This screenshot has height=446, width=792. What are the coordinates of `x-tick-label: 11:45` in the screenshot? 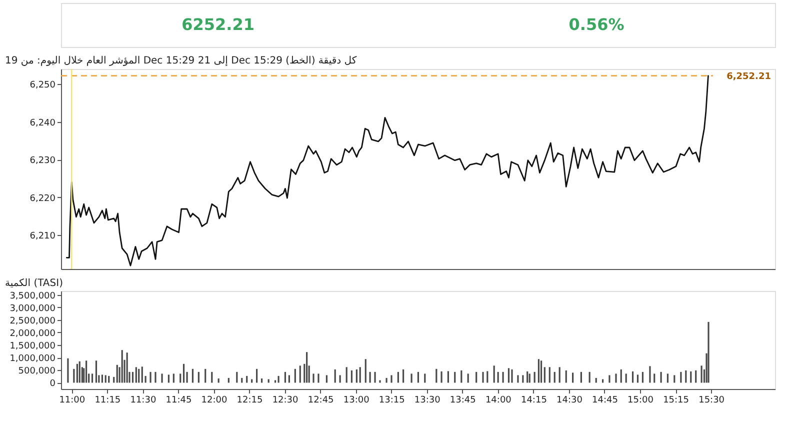 It's located at (179, 401).